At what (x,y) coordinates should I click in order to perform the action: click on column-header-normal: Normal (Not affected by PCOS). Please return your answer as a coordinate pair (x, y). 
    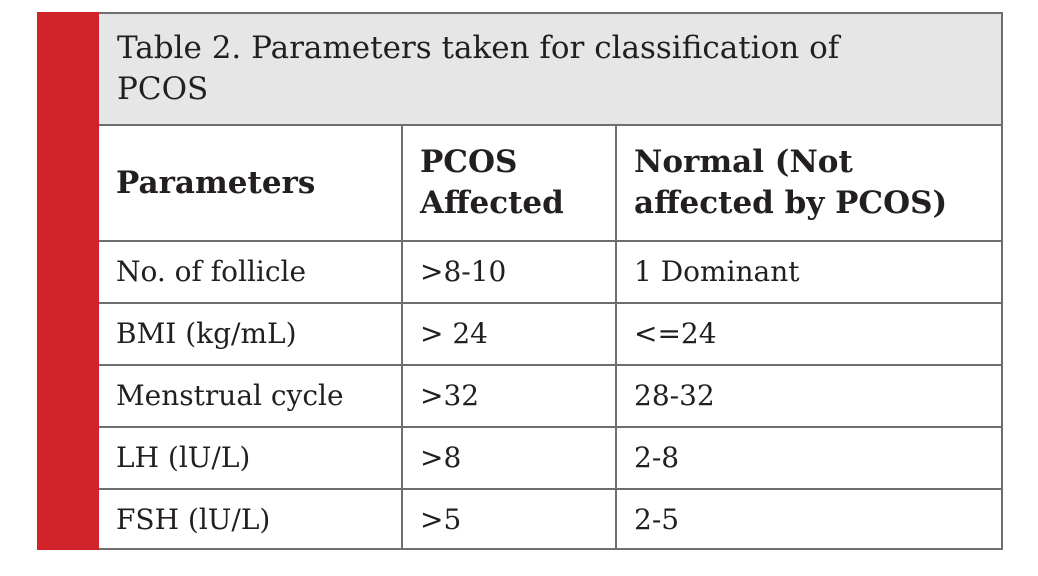
    Looking at the image, I should click on (808, 184).